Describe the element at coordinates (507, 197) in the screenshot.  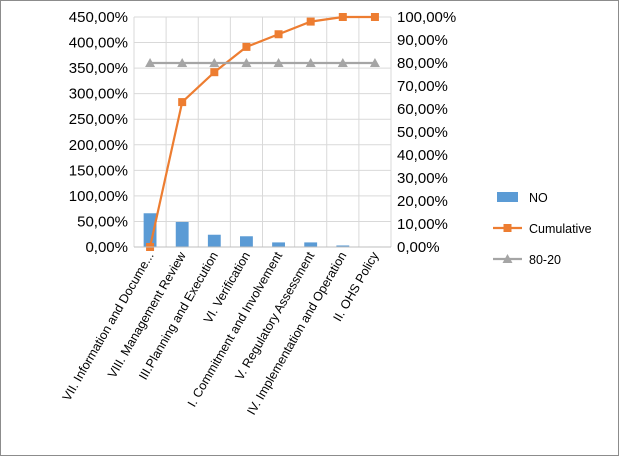
I see `legend-swatch-no` at that location.